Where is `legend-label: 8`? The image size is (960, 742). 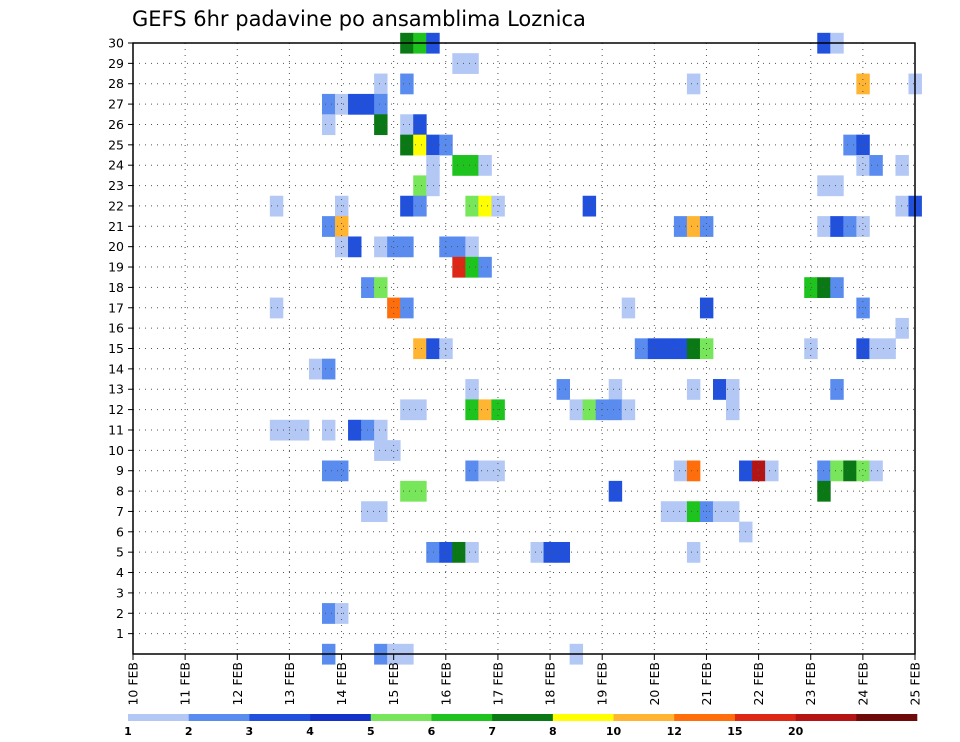 legend-label: 8 is located at coordinates (553, 731).